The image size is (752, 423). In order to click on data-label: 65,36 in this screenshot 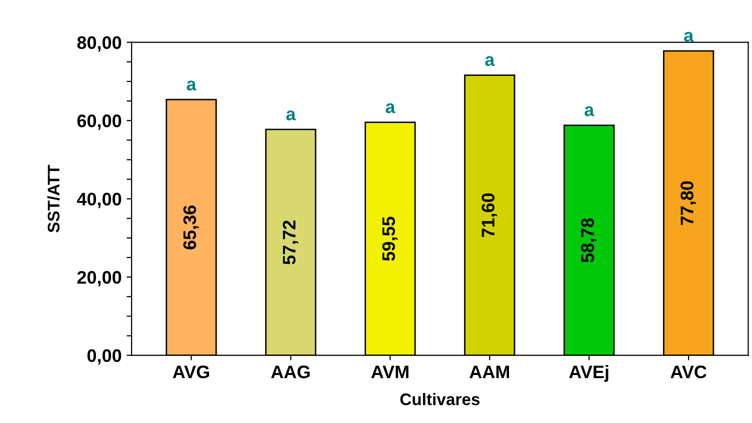, I will do `click(191, 228)`.